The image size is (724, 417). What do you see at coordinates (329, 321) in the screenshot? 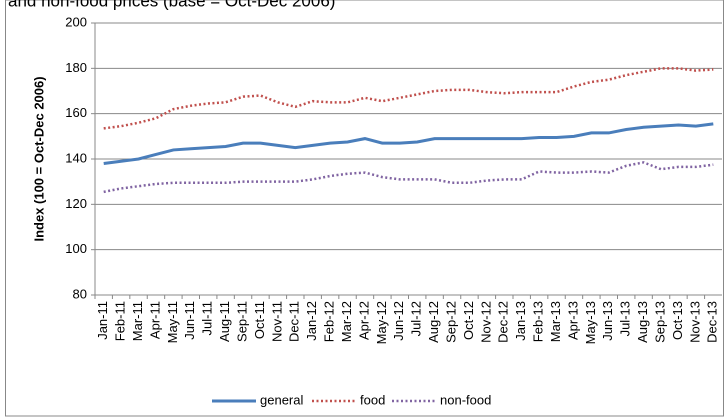
I see `x-tick-label: Feb-12` at bounding box center [329, 321].